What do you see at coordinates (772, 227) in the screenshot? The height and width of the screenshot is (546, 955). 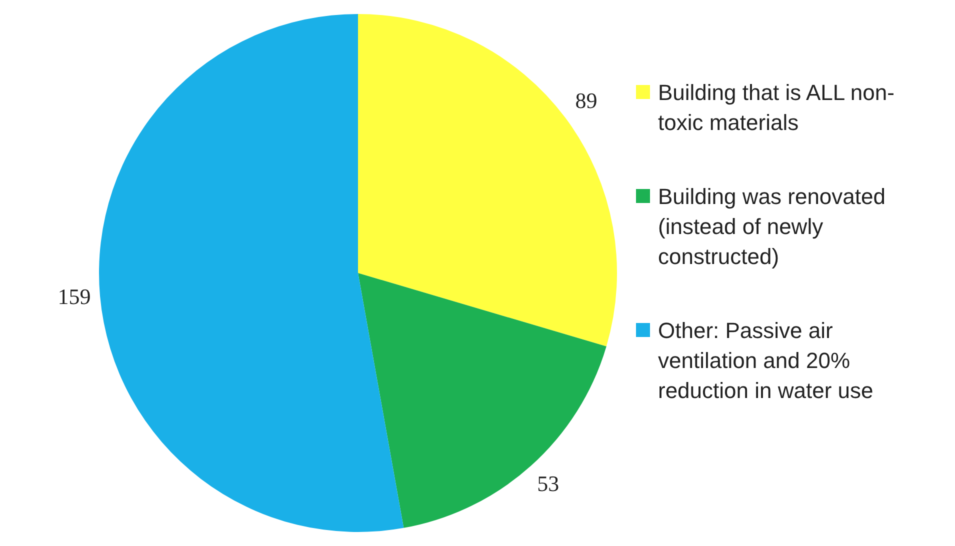 I see `legend-label: Building was renovated (instead of newly constructed)` at bounding box center [772, 227].